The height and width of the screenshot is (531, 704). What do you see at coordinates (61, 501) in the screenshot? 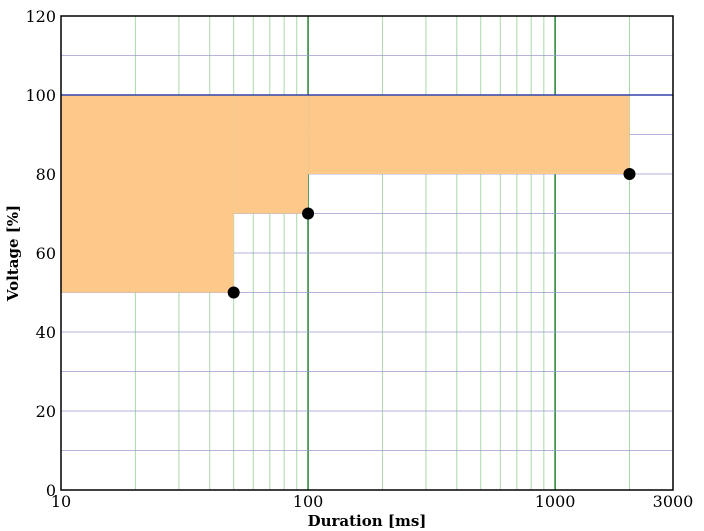
I see `x-tick-label: 10` at bounding box center [61, 501].